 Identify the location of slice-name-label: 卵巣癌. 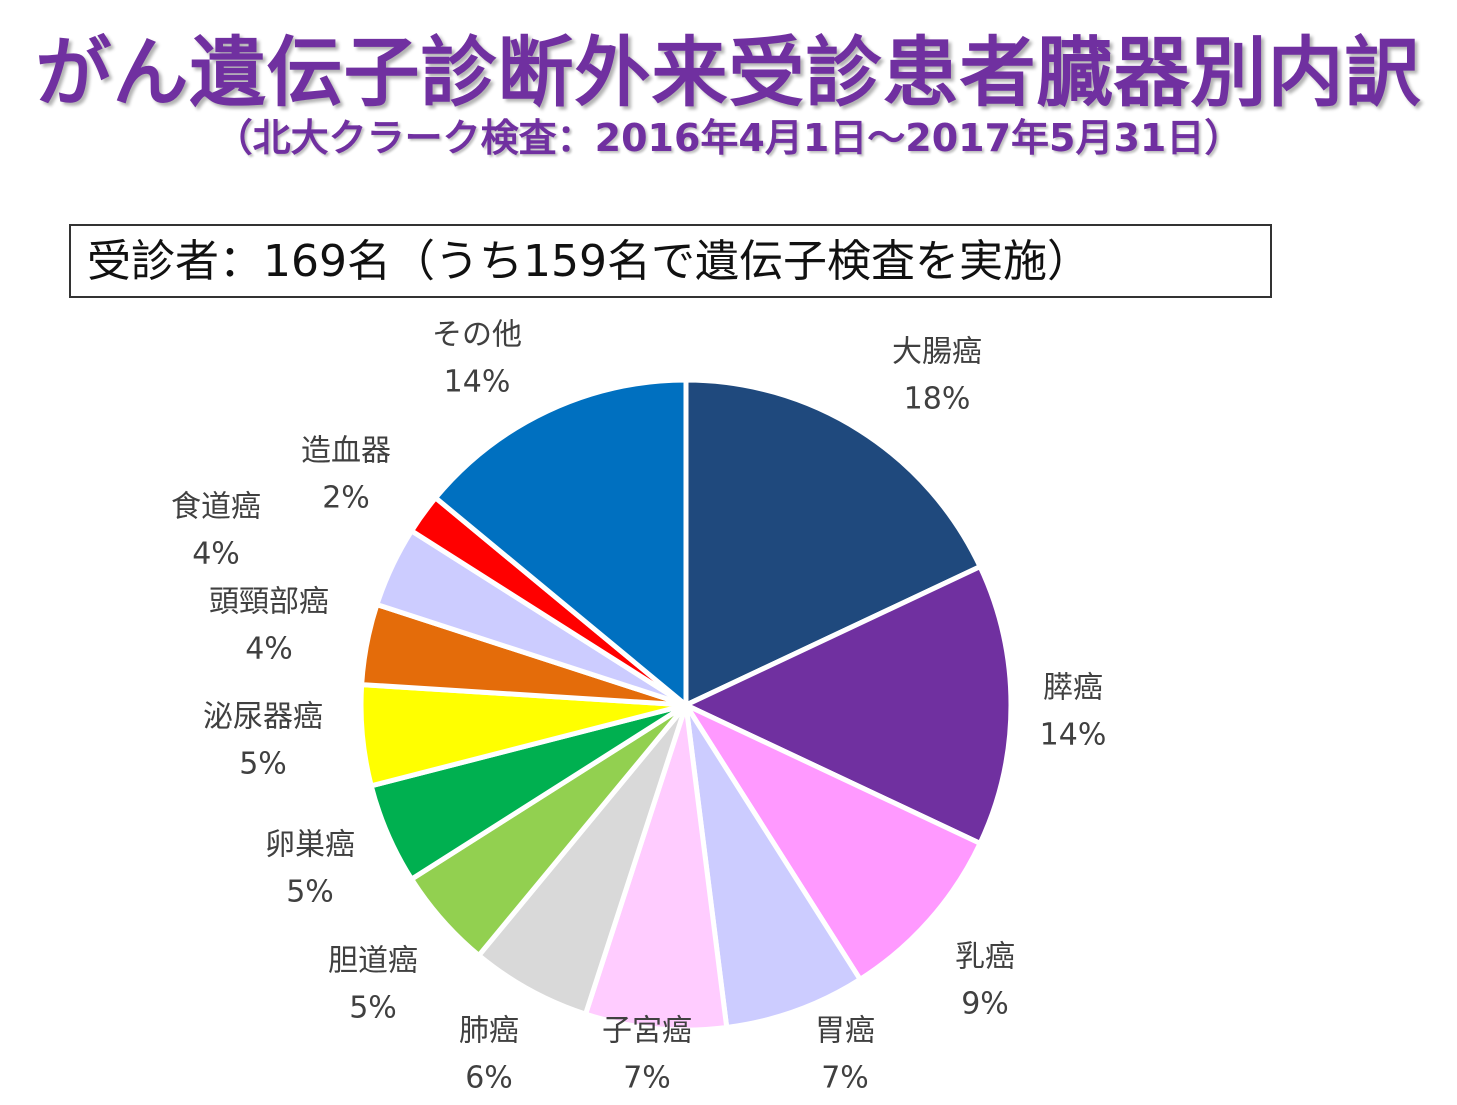
(310, 845).